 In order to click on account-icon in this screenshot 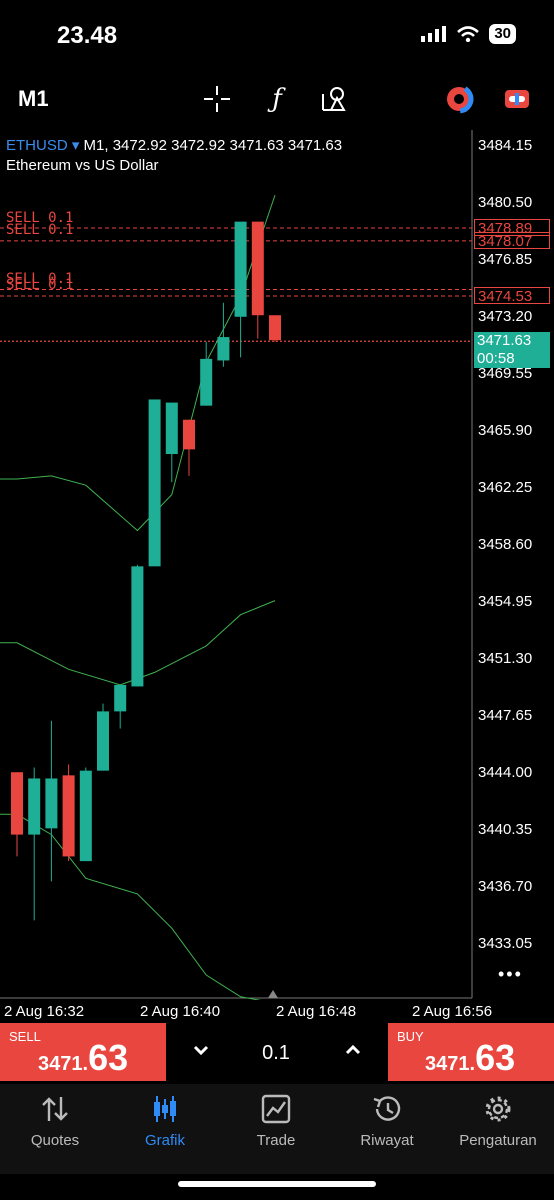, I will do `click(459, 99)`.